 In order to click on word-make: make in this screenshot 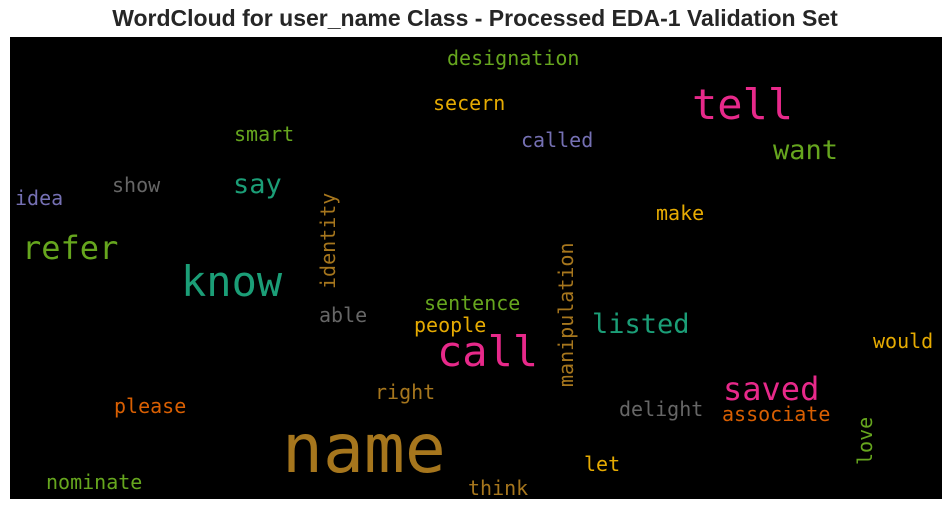, I will do `click(680, 213)`.